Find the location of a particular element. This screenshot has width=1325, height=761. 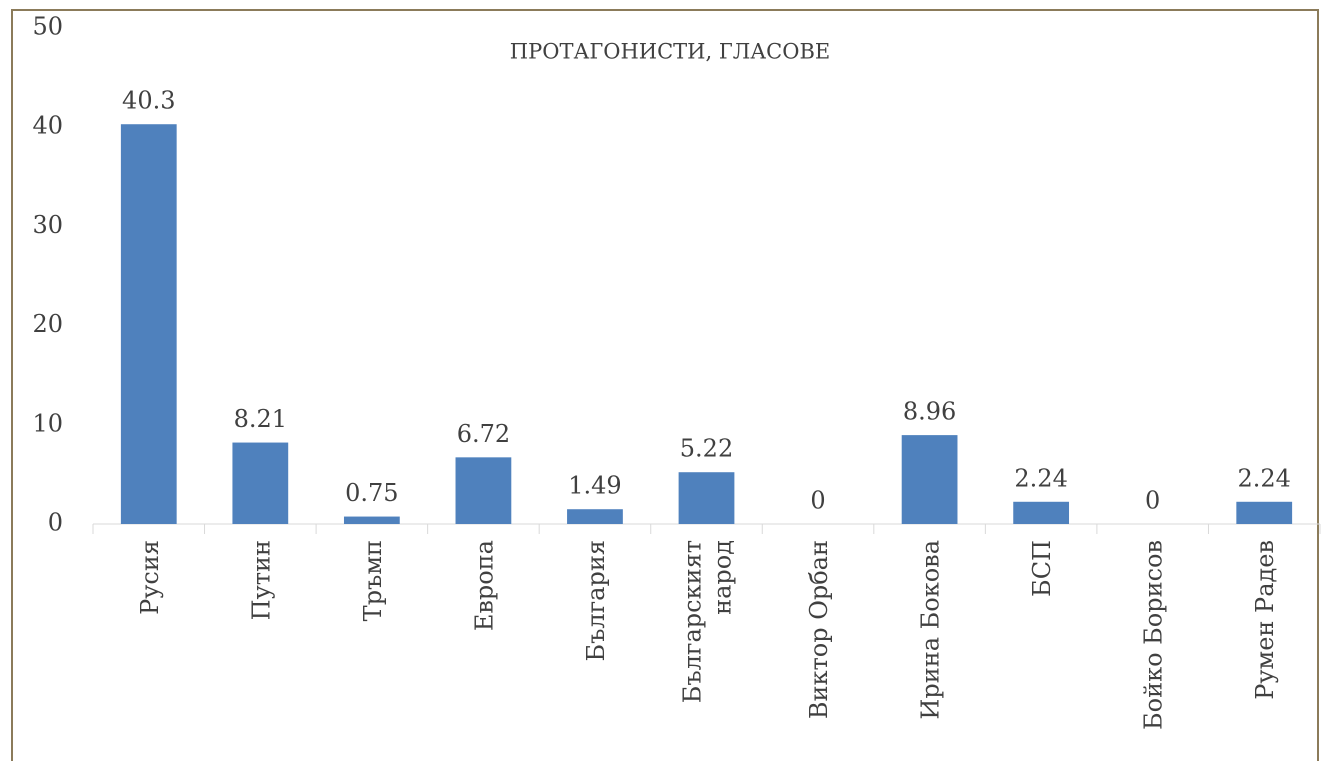

y-tick-label: 0 is located at coordinates (55, 523).